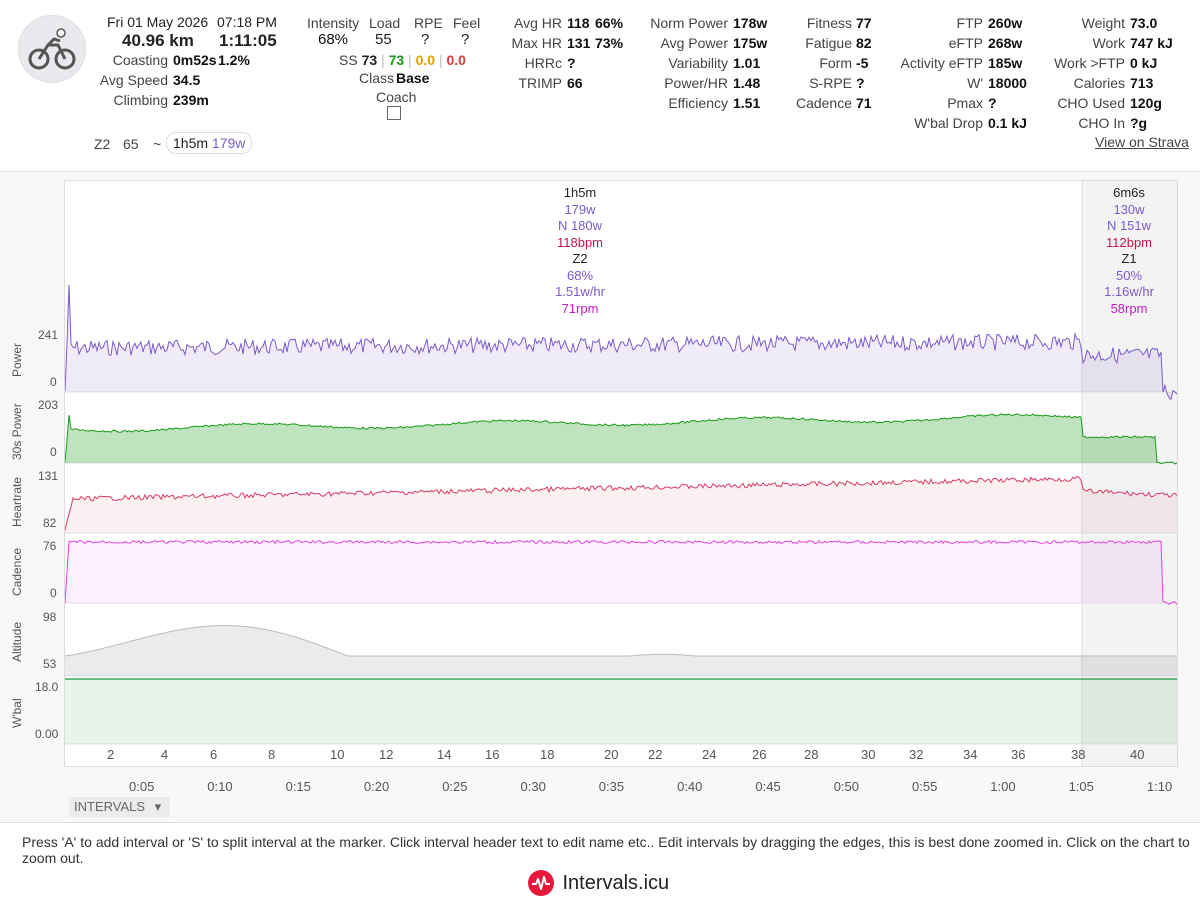  I want to click on view-on-strava-link: View on Strava, so click(1142, 142).